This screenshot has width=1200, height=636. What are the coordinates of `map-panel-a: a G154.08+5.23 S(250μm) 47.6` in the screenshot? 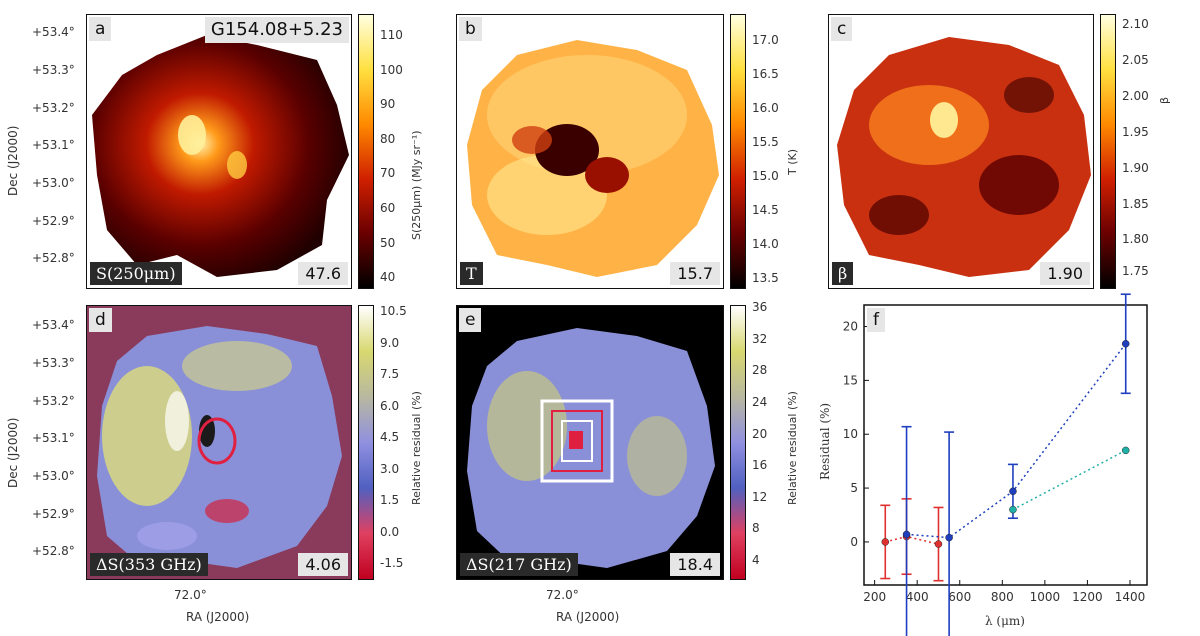 It's located at (219, 151).